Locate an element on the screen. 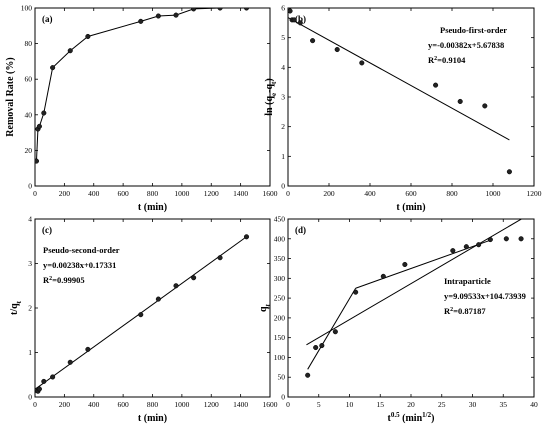 The image size is (550, 425). y-tick-label: 250 is located at coordinates (280, 298).